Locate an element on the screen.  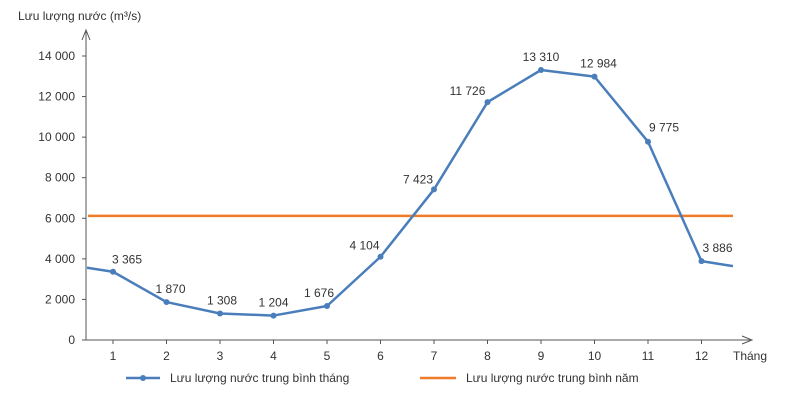
data-label: 7 423 is located at coordinates (418, 179).